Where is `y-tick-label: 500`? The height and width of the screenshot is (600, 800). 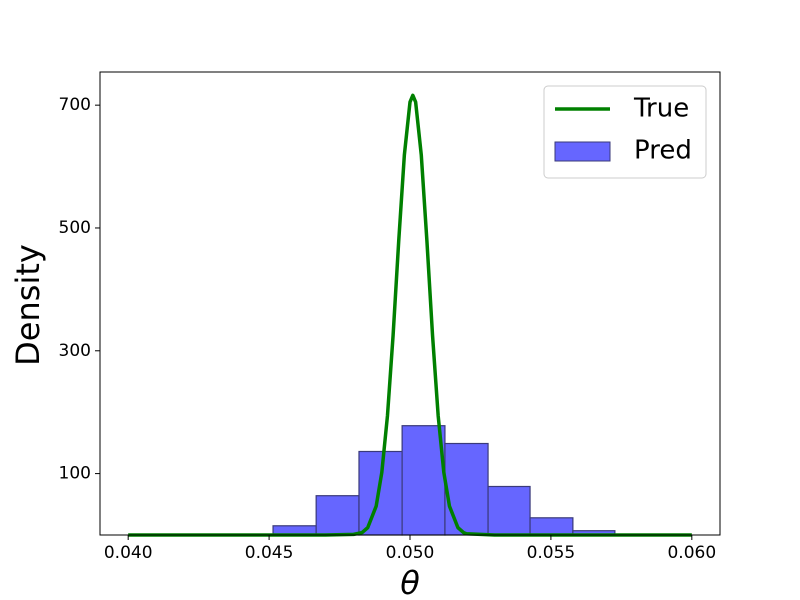
y-tick-label: 500 is located at coordinates (75, 228).